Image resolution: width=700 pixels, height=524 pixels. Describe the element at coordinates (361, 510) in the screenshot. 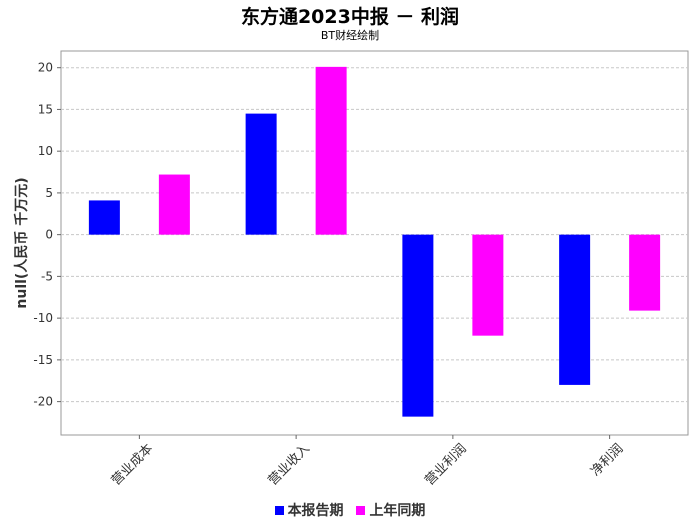

I see `legend-swatch-previous` at that location.